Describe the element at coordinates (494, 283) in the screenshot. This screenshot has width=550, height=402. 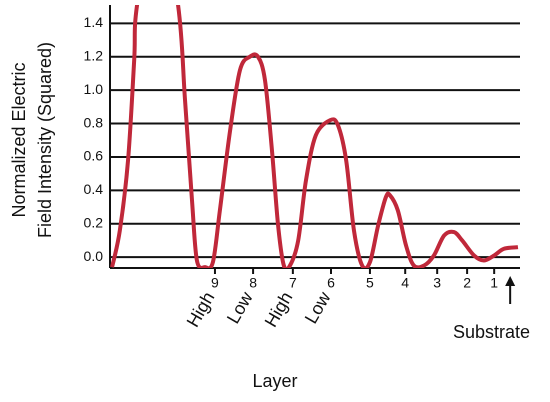
I see `x-tick-label: 1` at that location.